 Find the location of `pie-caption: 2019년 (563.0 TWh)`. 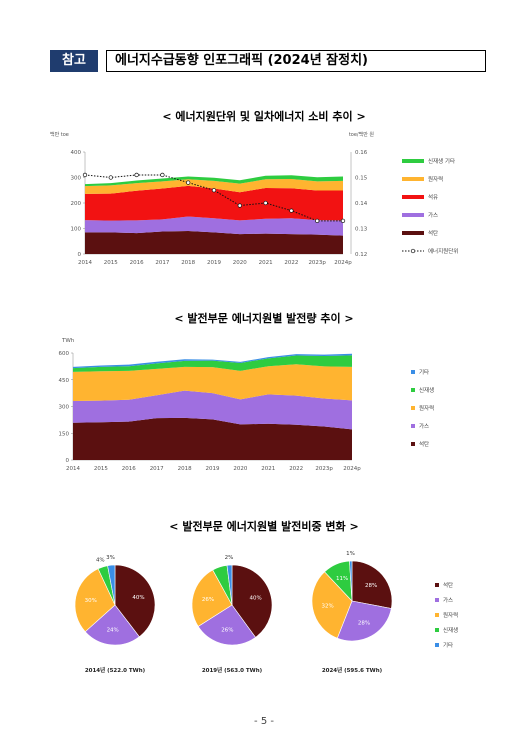

pie-caption: 2019년 (563.0 TWh) is located at coordinates (232, 670).